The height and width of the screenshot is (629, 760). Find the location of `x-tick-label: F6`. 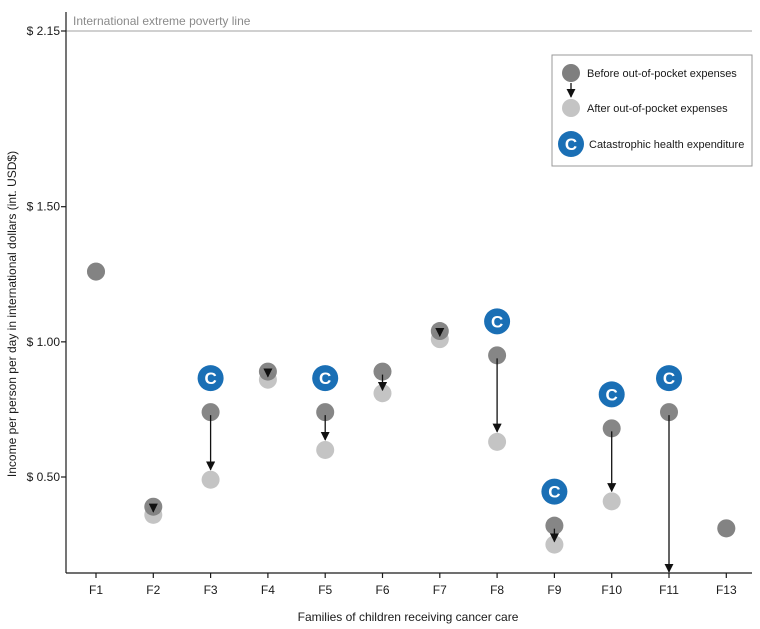

x-tick-label: F6 is located at coordinates (382, 590).